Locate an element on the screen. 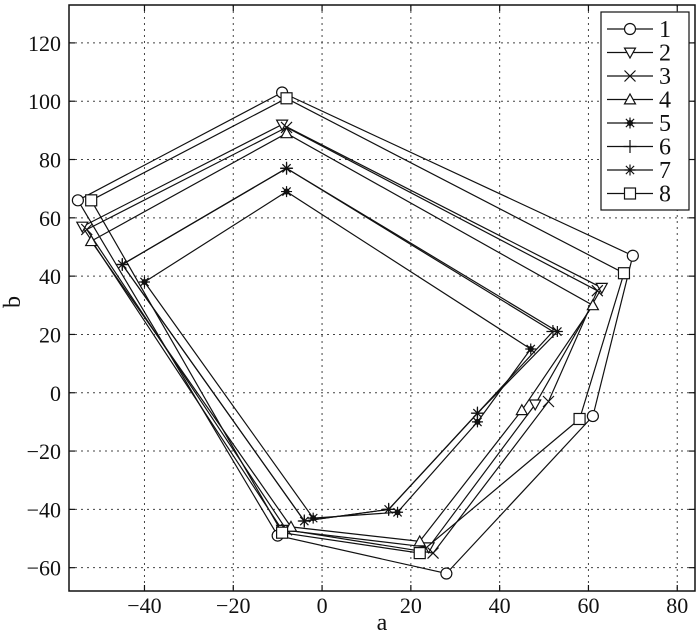 The image size is (700, 634). y-tick-label: 0 is located at coordinates (55, 393).